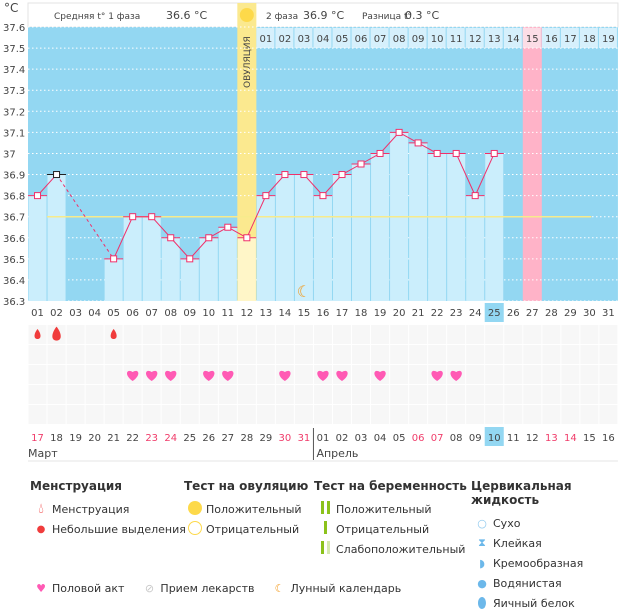 This screenshot has width=626, height=613. Describe the element at coordinates (570, 438) in the screenshot. I see `calendar-date: 14` at that location.